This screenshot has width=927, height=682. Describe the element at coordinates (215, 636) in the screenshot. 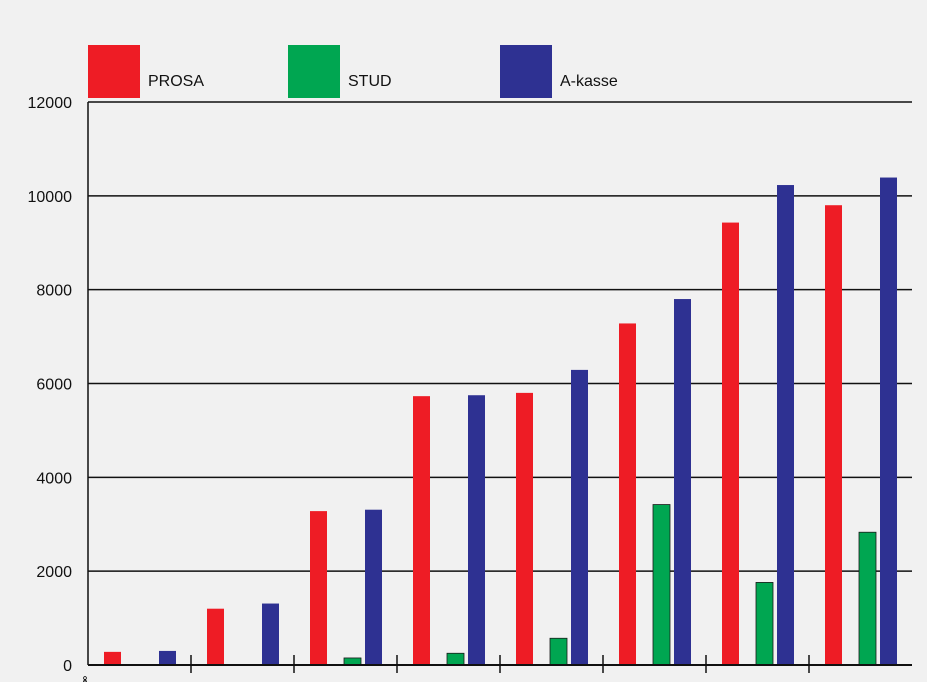

I see `bar-prosa-1980` at that location.